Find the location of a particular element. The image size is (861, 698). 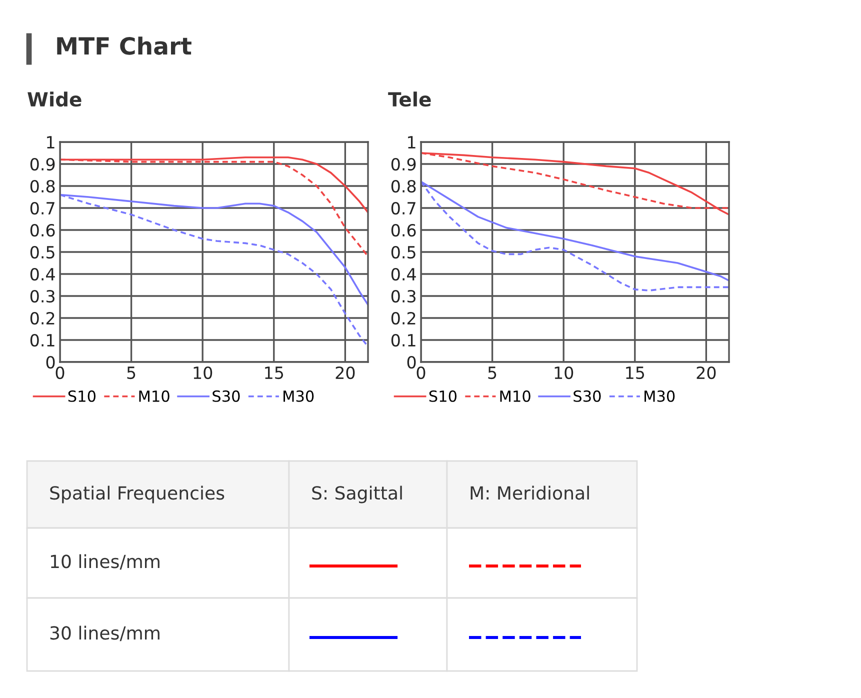

text: Spatial Frequencies is located at coordinates (137, 495).